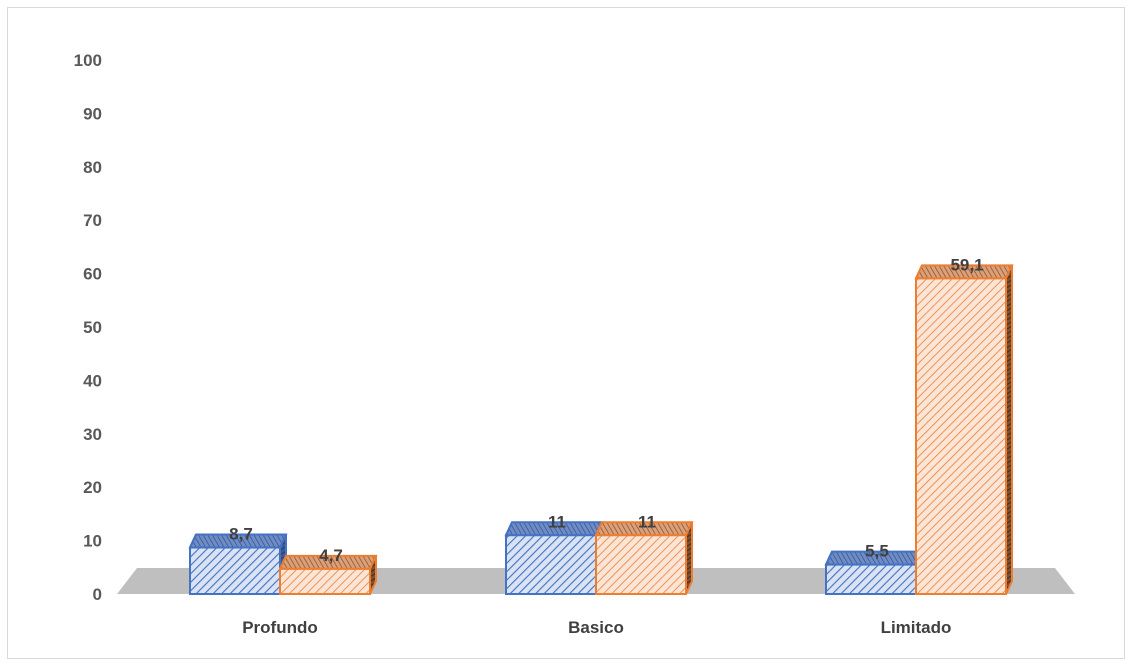 This screenshot has height=666, width=1132. I want to click on y-tick-label: 80, so click(92, 167).